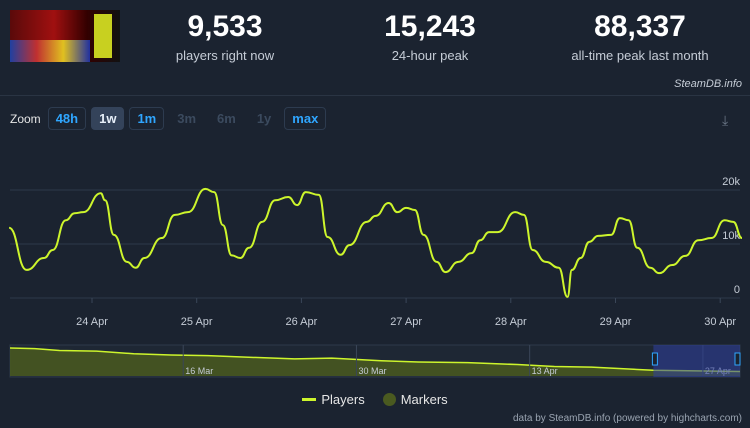 This screenshot has height=428, width=750. What do you see at coordinates (696, 361) in the screenshot?
I see `navigator-selection` at bounding box center [696, 361].